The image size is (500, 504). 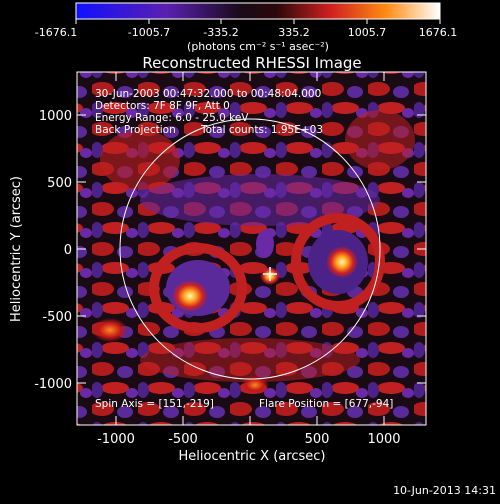 I want to click on info-total-counts: Total counts: 1.95E+03, so click(x=261, y=130).